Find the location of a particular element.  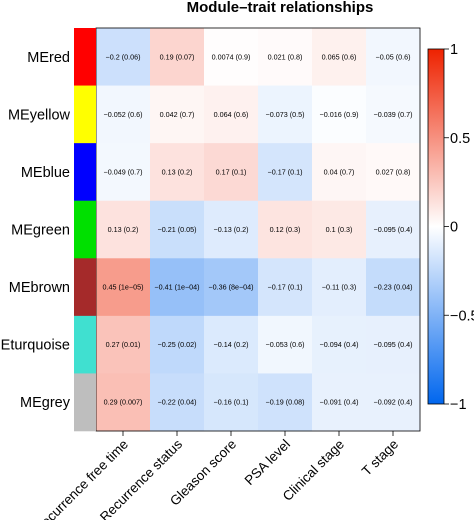

color-scale-legend: 1 0.5 0 −0.5 −1 is located at coordinates (450, 227).